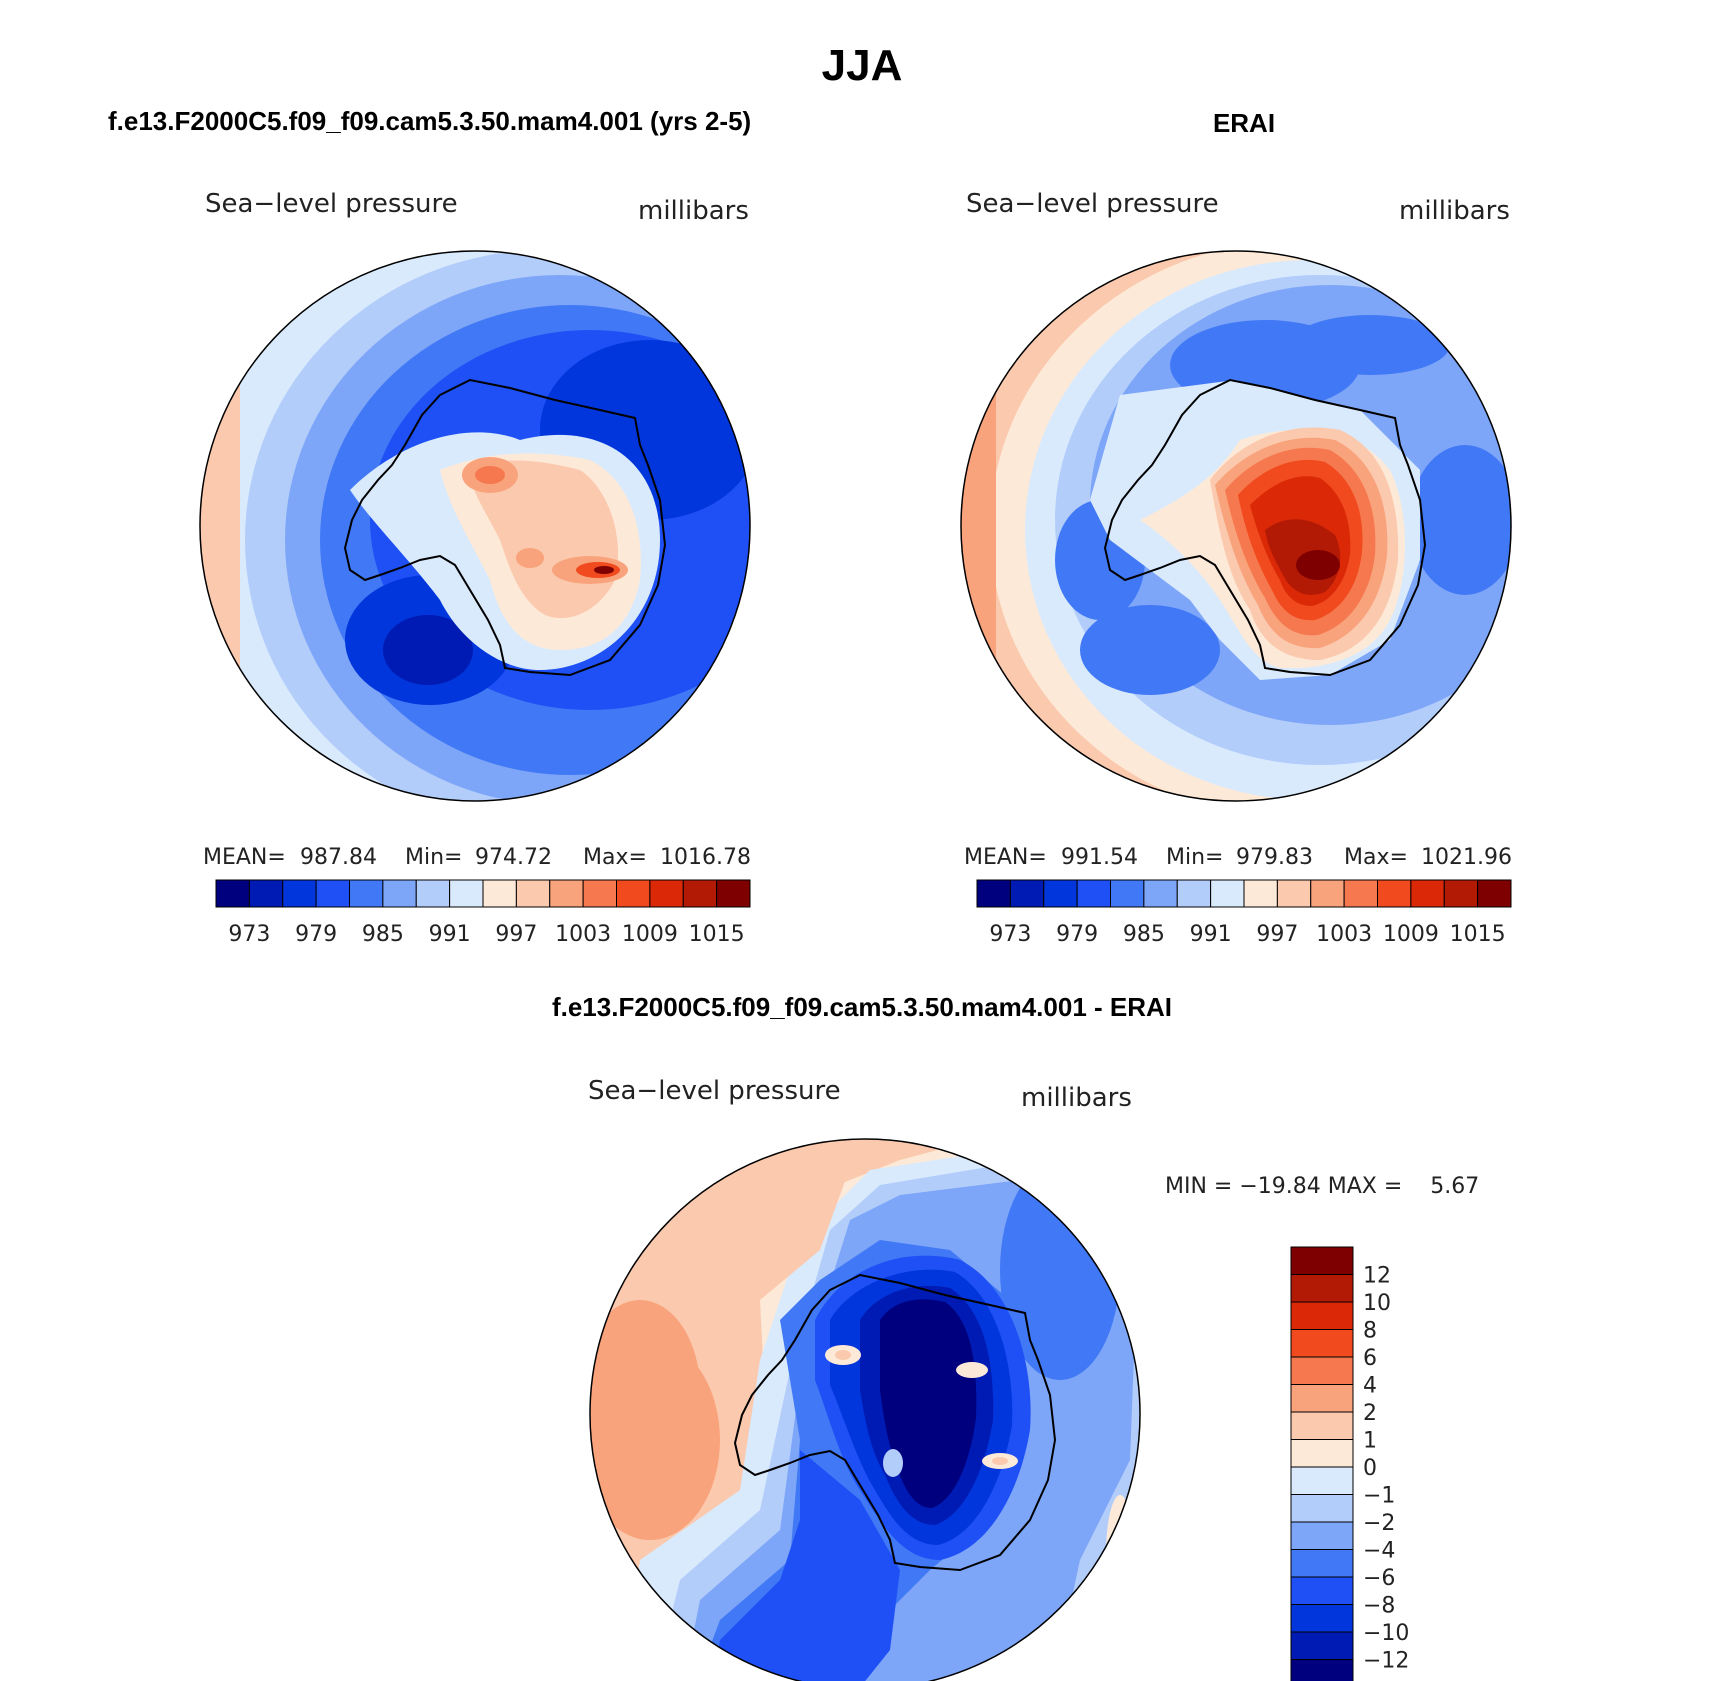 This screenshot has width=1710, height=1681. Describe the element at coordinates (862, 65) in the screenshot. I see `page-title: JJA` at that location.